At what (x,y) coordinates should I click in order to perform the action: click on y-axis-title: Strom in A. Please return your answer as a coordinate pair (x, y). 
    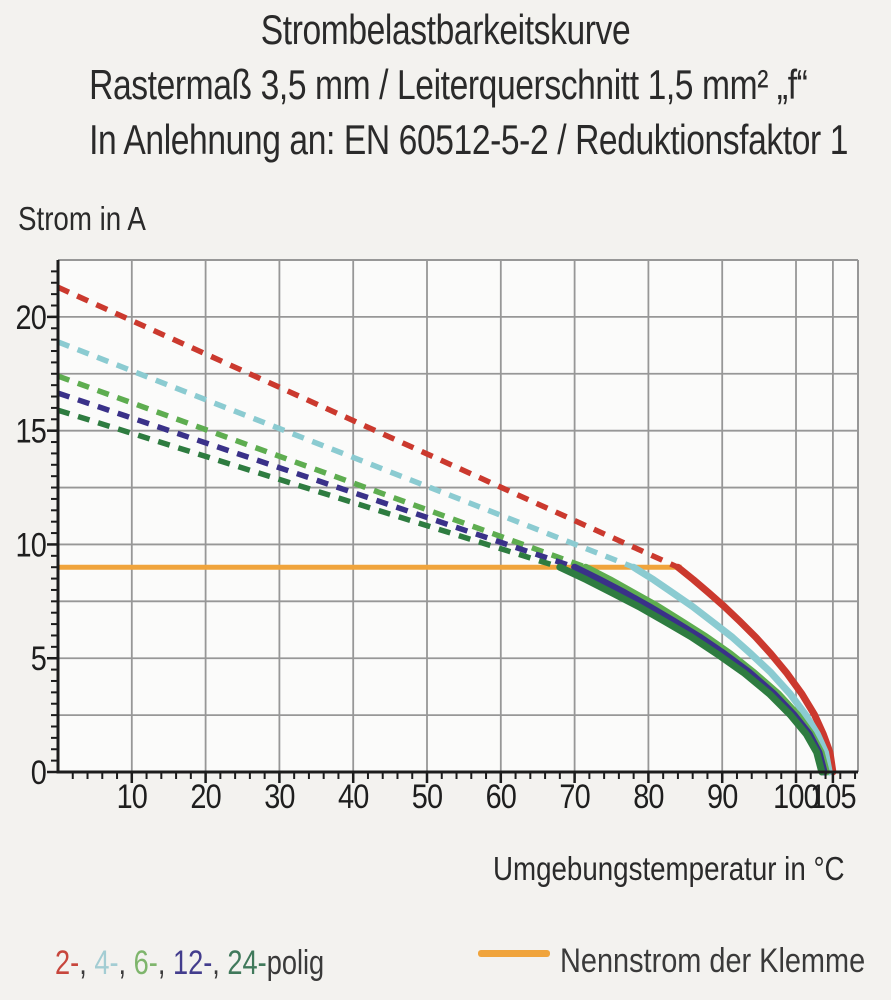
    Looking at the image, I should click on (82, 218).